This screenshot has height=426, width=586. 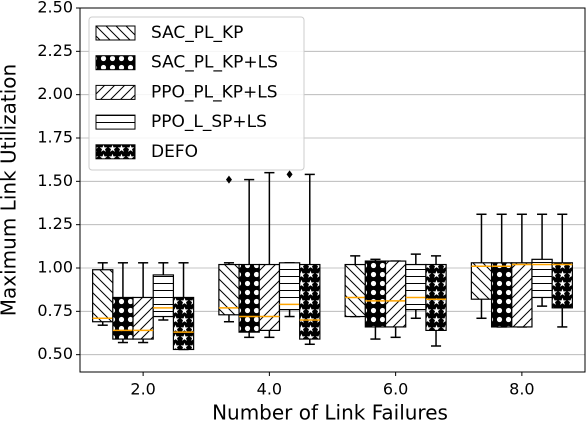 What do you see at coordinates (55, 180) in the screenshot?
I see `y-tick-label: 1.50` at bounding box center [55, 180].